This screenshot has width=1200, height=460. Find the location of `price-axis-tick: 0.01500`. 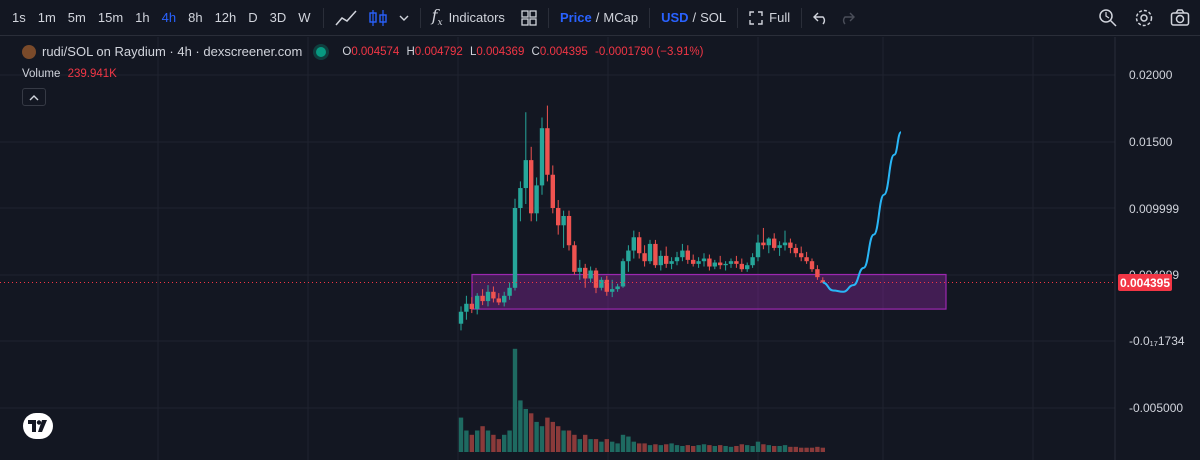

price-axis-tick: 0.01500 is located at coordinates (1151, 142).